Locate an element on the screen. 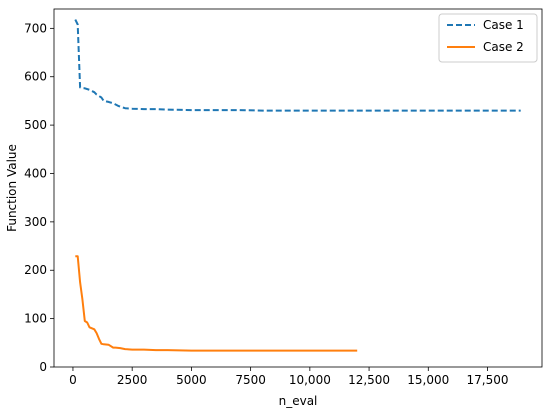  y-axis-label: Function Value is located at coordinates (12, 188).